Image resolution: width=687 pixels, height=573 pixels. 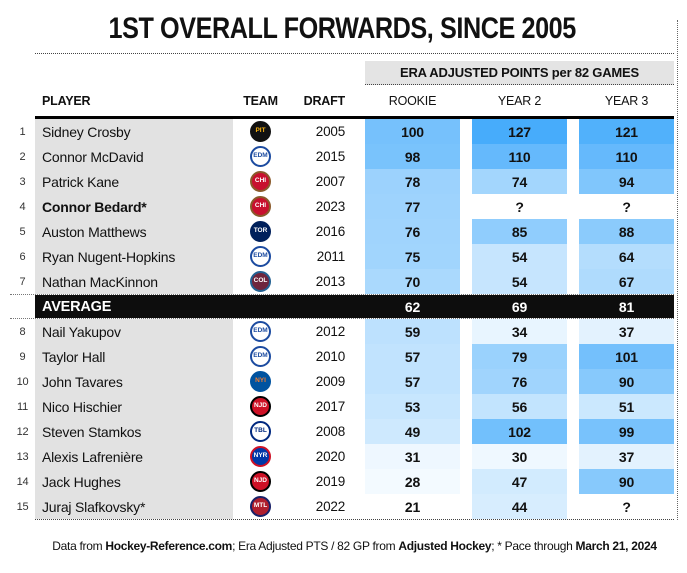 I want to click on team-cell: NYI, so click(x=260, y=381).